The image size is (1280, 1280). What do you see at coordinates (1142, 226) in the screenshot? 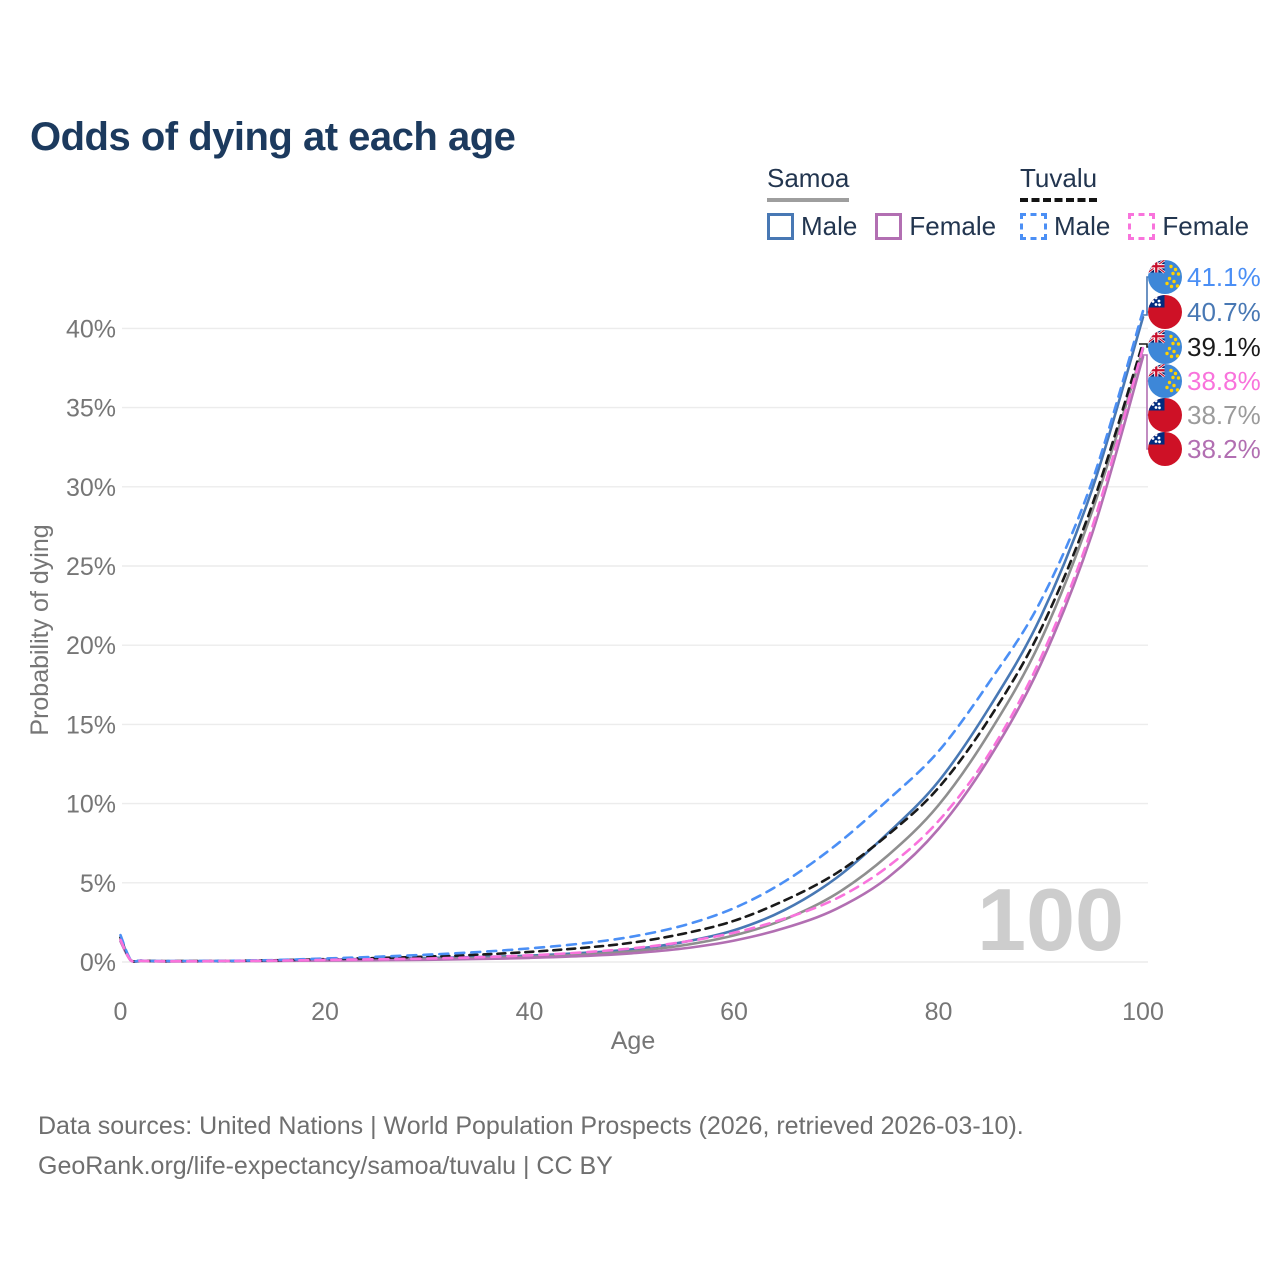
I see `legend-swatch-tuvalu-female` at bounding box center [1142, 226].